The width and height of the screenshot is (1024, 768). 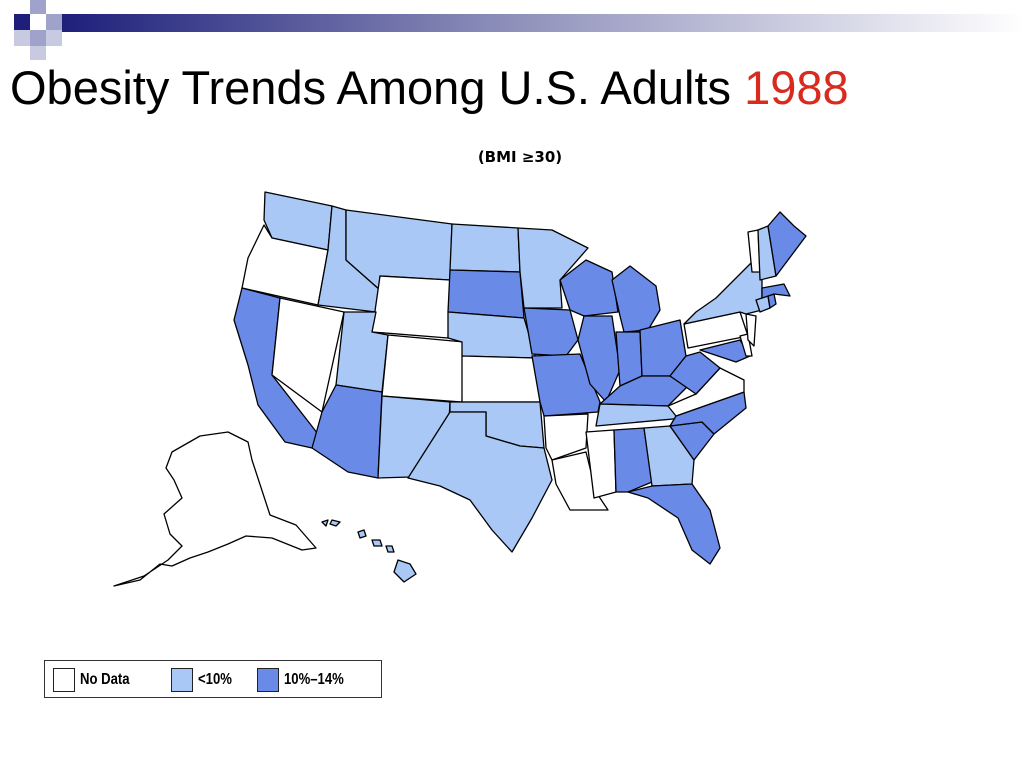 What do you see at coordinates (520, 157) in the screenshot?
I see `map-subtitle: (BMI ≥30)` at bounding box center [520, 157].